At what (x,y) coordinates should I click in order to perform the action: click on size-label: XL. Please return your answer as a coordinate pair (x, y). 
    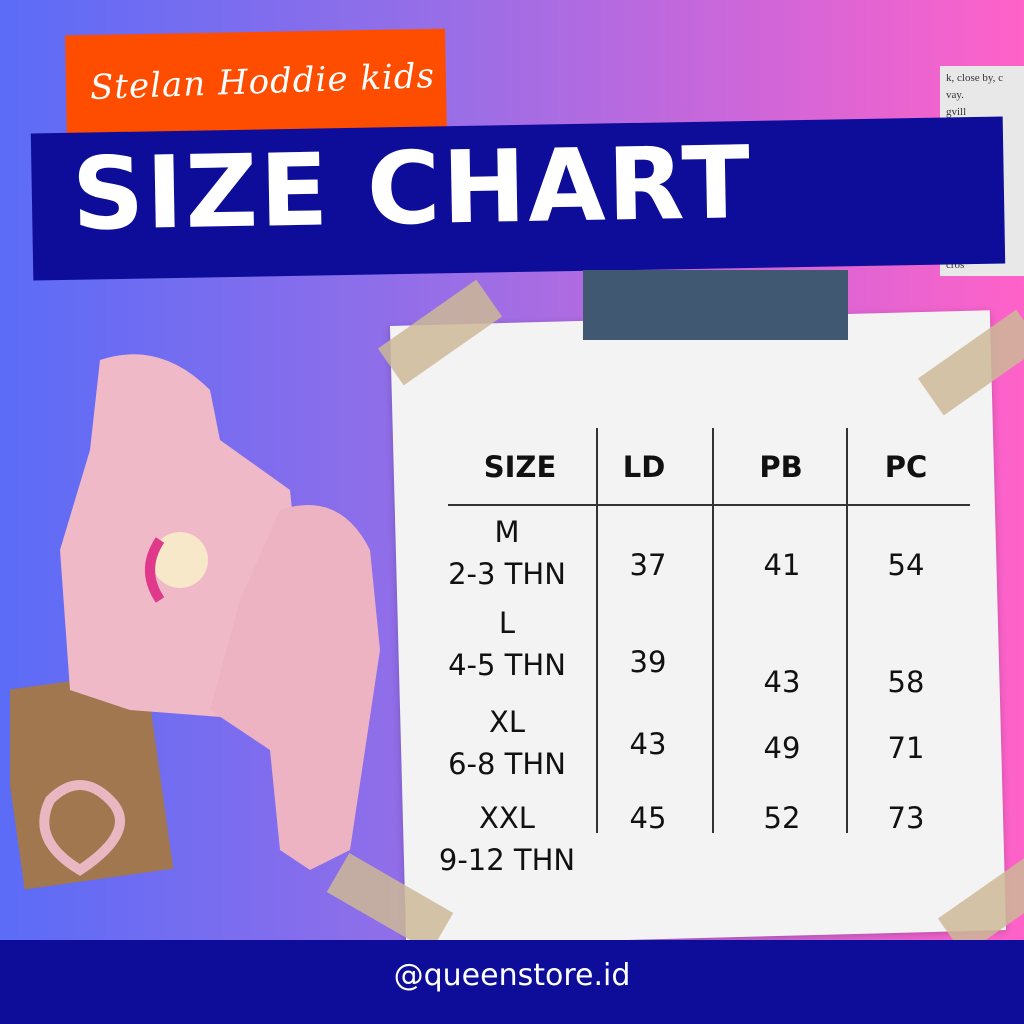
    Looking at the image, I should click on (507, 722).